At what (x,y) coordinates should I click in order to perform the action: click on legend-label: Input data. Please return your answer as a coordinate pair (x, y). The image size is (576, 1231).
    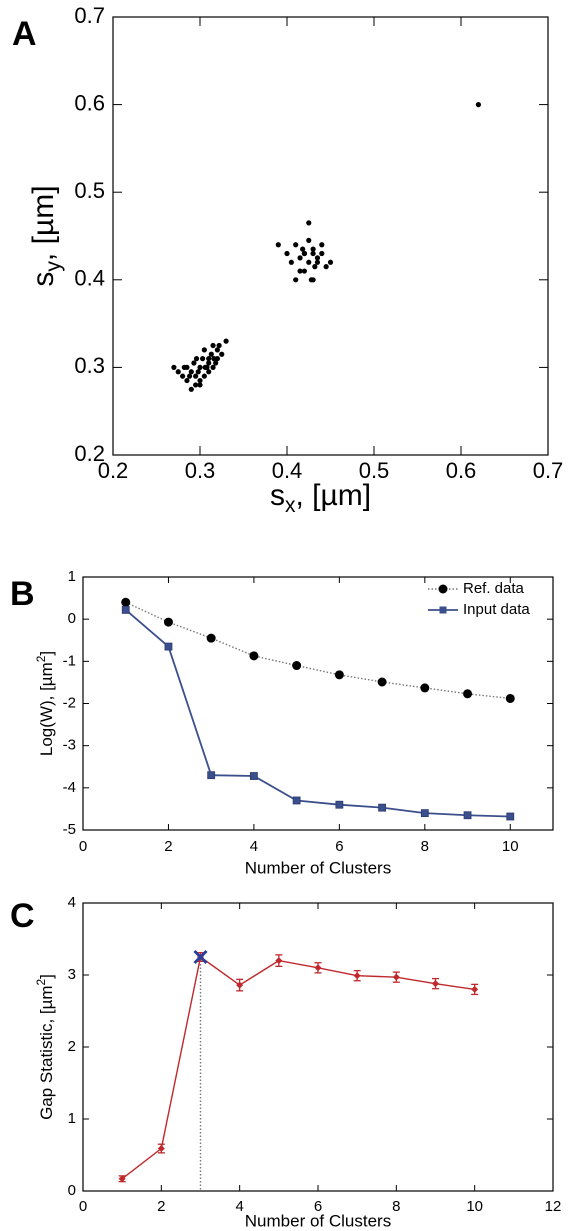
    Looking at the image, I should click on (496, 609).